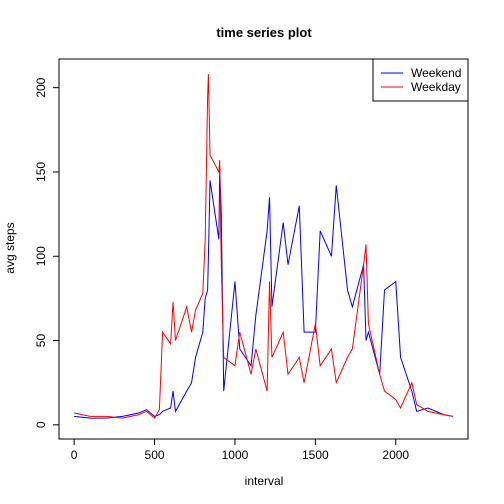 Image resolution: width=504 pixels, height=504 pixels. Describe the element at coordinates (10, 247) in the screenshot. I see `y-axis-label: avg steps` at that location.